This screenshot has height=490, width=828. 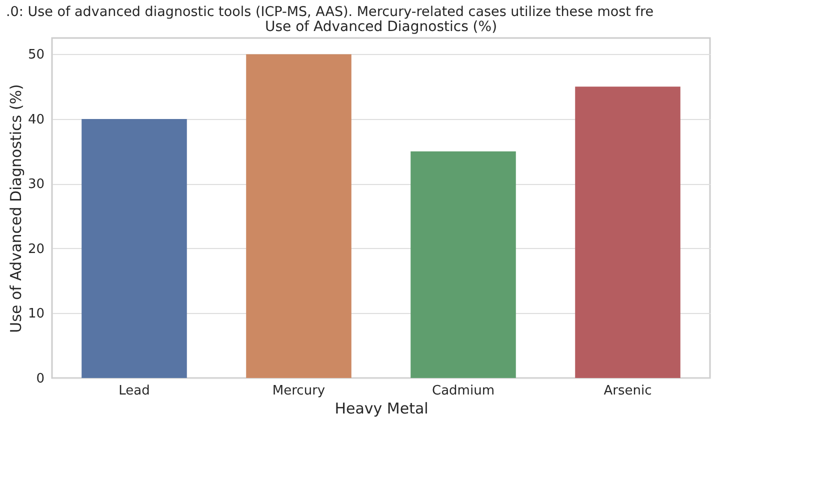 I want to click on x-tick-label: Arsenic, so click(x=628, y=391).